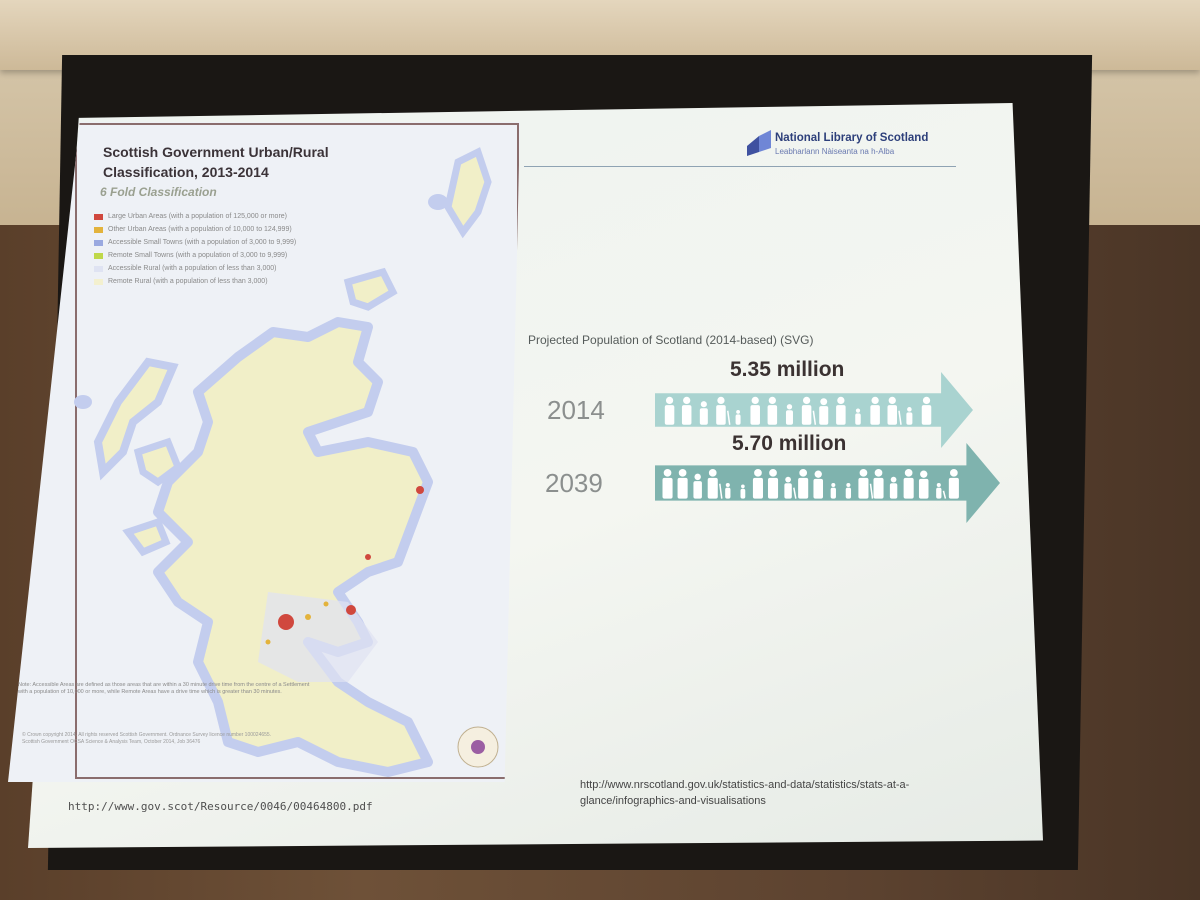 The height and width of the screenshot is (900, 1200). What do you see at coordinates (370, 289) in the screenshot?
I see `orkney` at bounding box center [370, 289].